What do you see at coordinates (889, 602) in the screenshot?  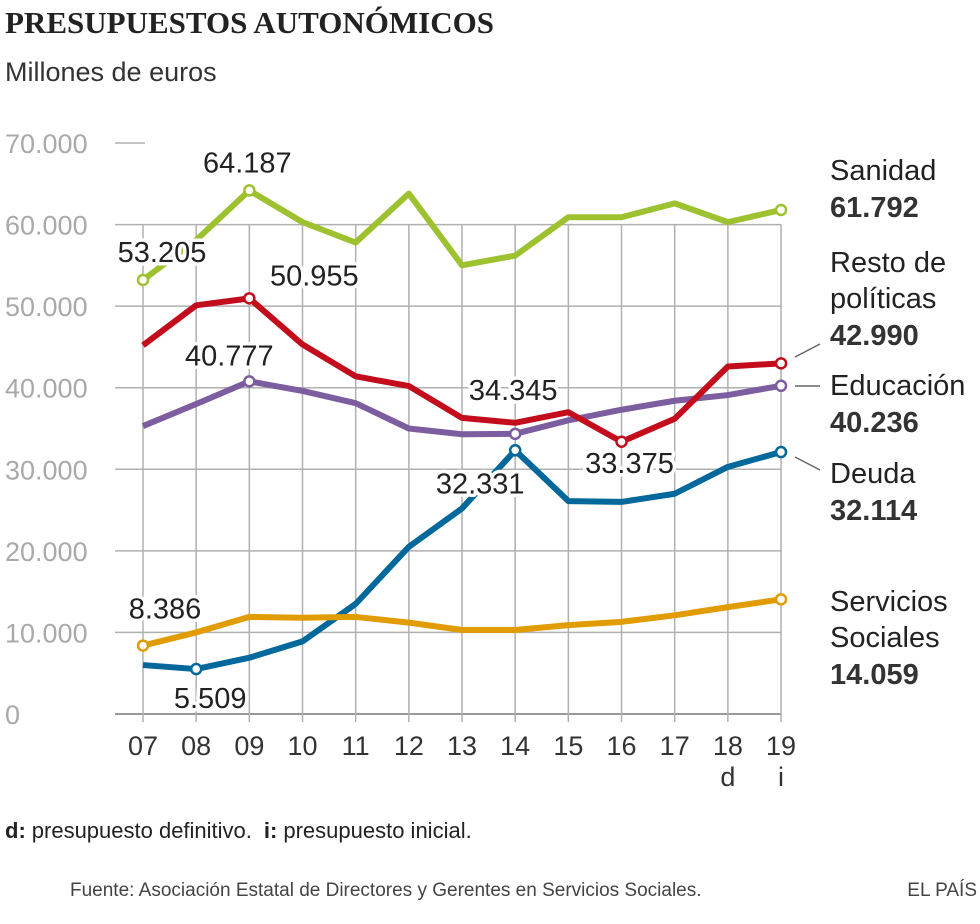 I see `series-name-label: Servicios` at bounding box center [889, 602].